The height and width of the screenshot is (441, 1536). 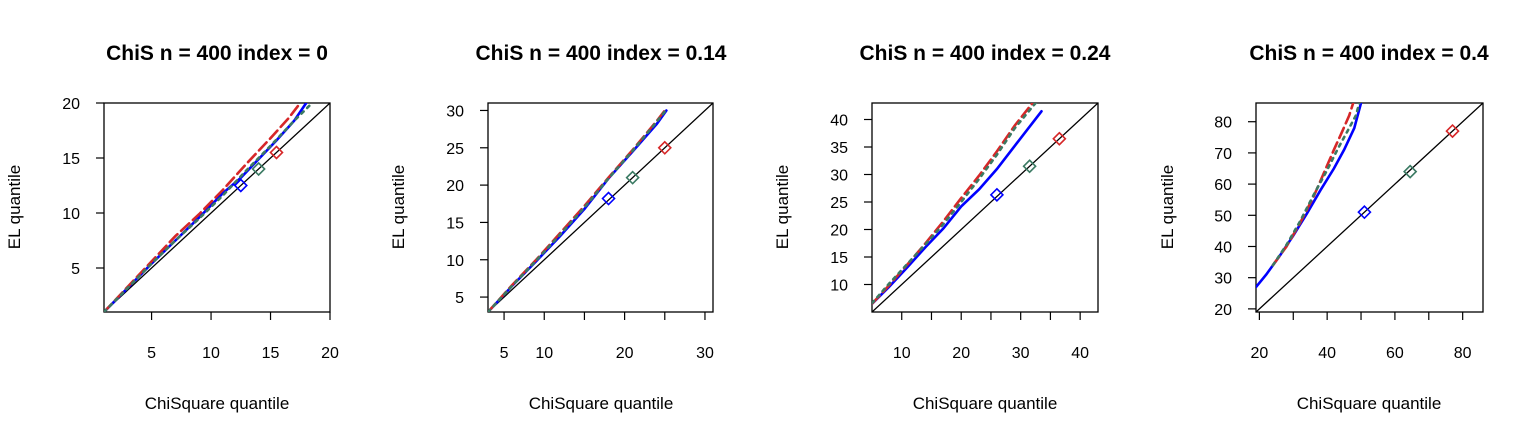 What do you see at coordinates (1223, 123) in the screenshot?
I see `y-tick-label: 80` at bounding box center [1223, 123].